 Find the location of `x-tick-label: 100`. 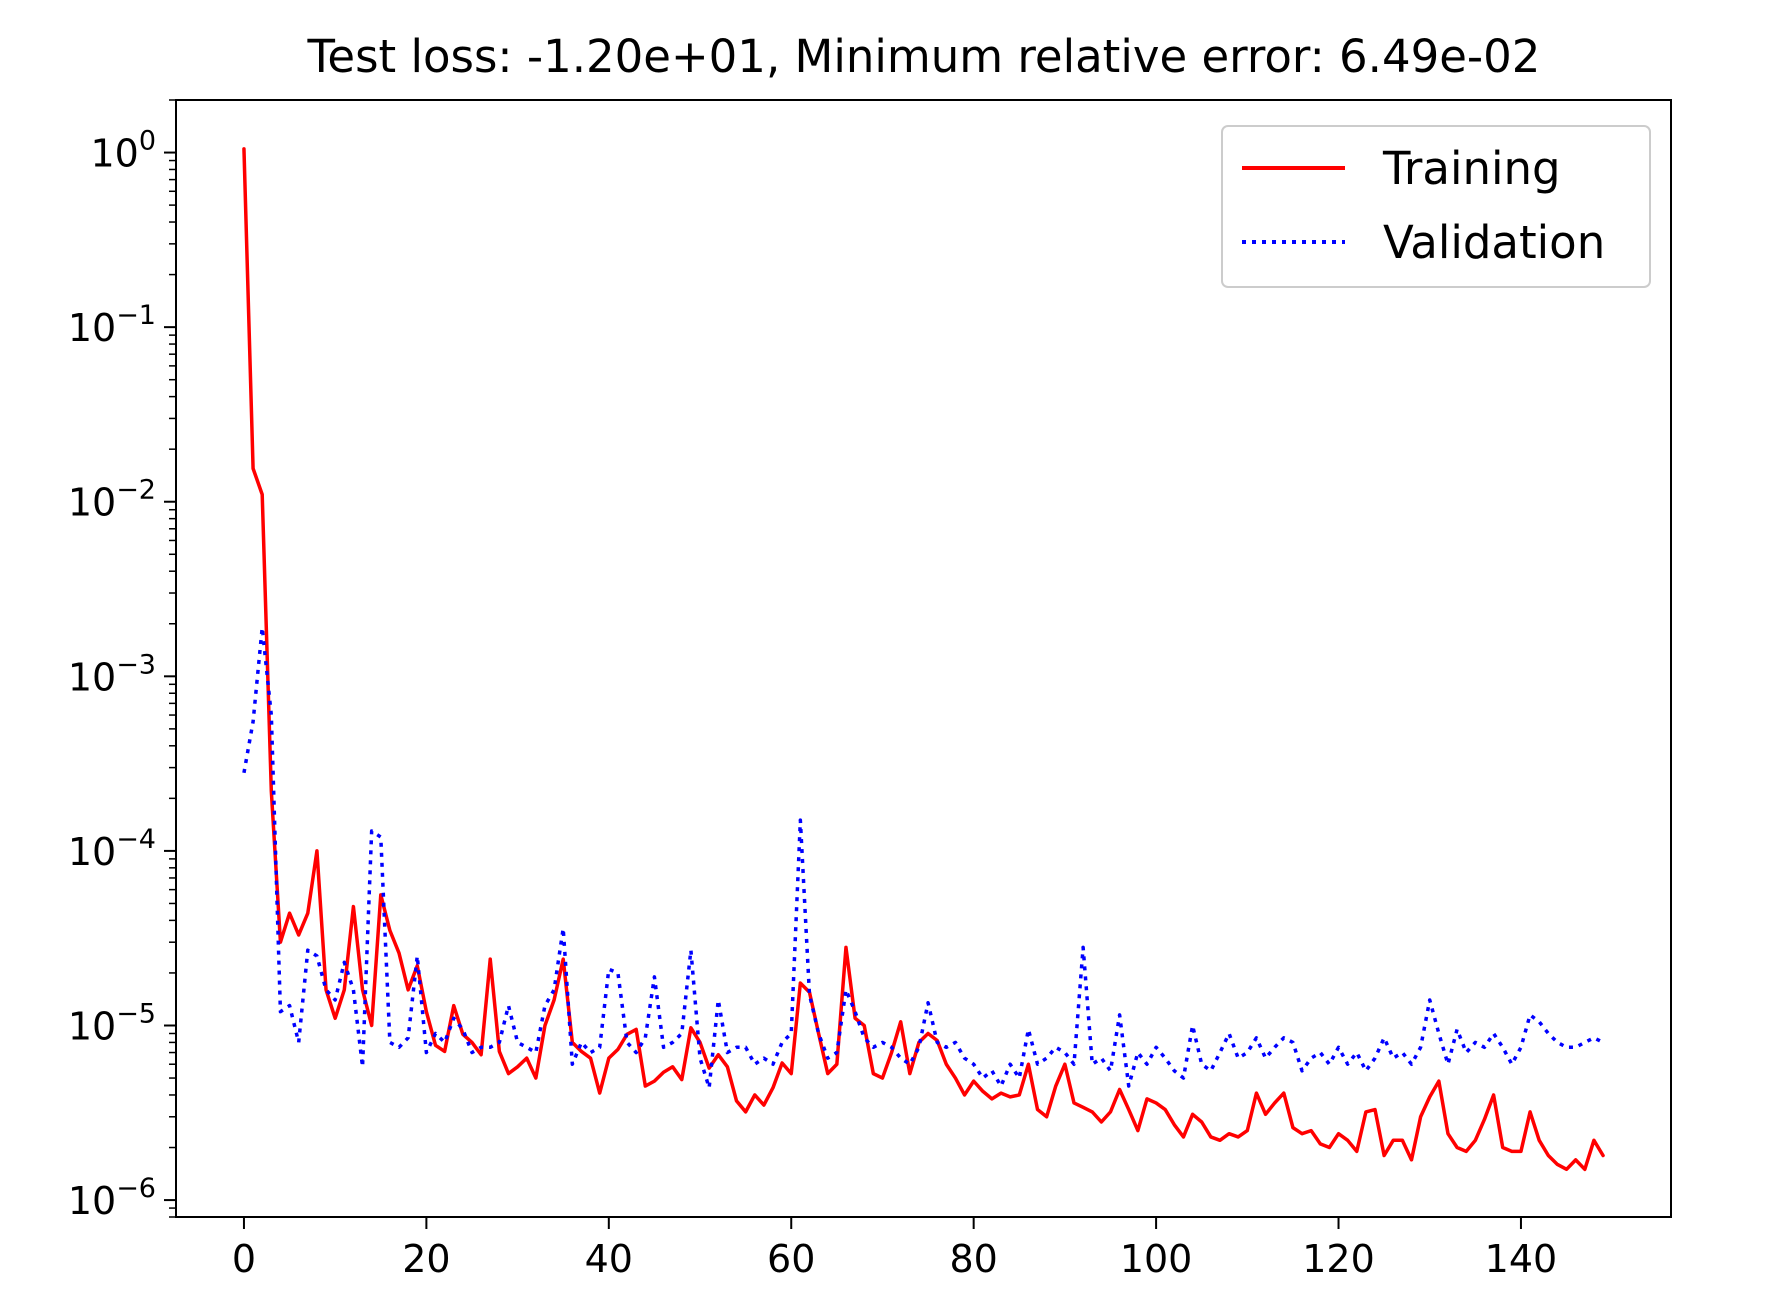

x-tick-label: 100 is located at coordinates (1156, 1259).